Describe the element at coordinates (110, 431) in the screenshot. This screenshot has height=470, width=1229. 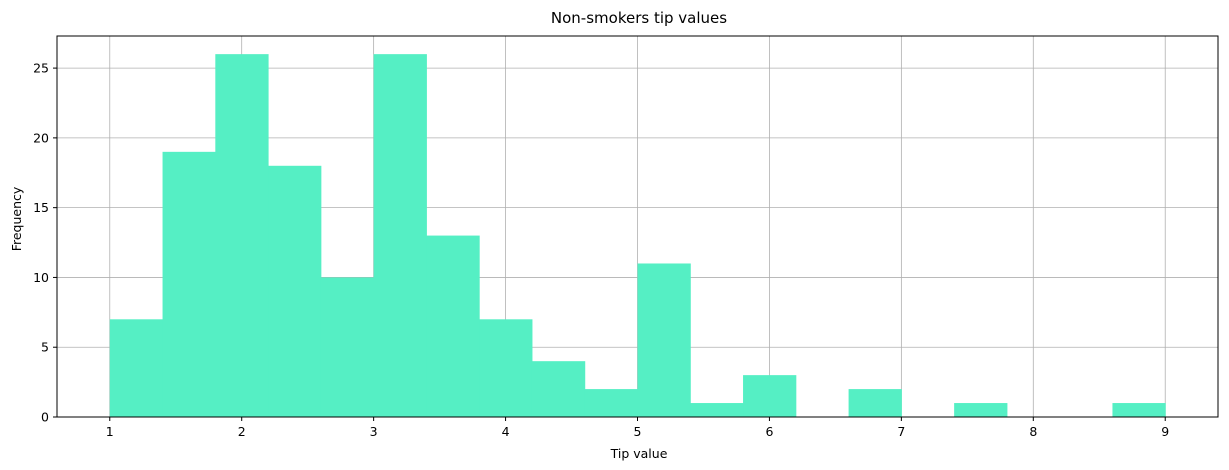
I see `x-tick-label: 1` at that location.